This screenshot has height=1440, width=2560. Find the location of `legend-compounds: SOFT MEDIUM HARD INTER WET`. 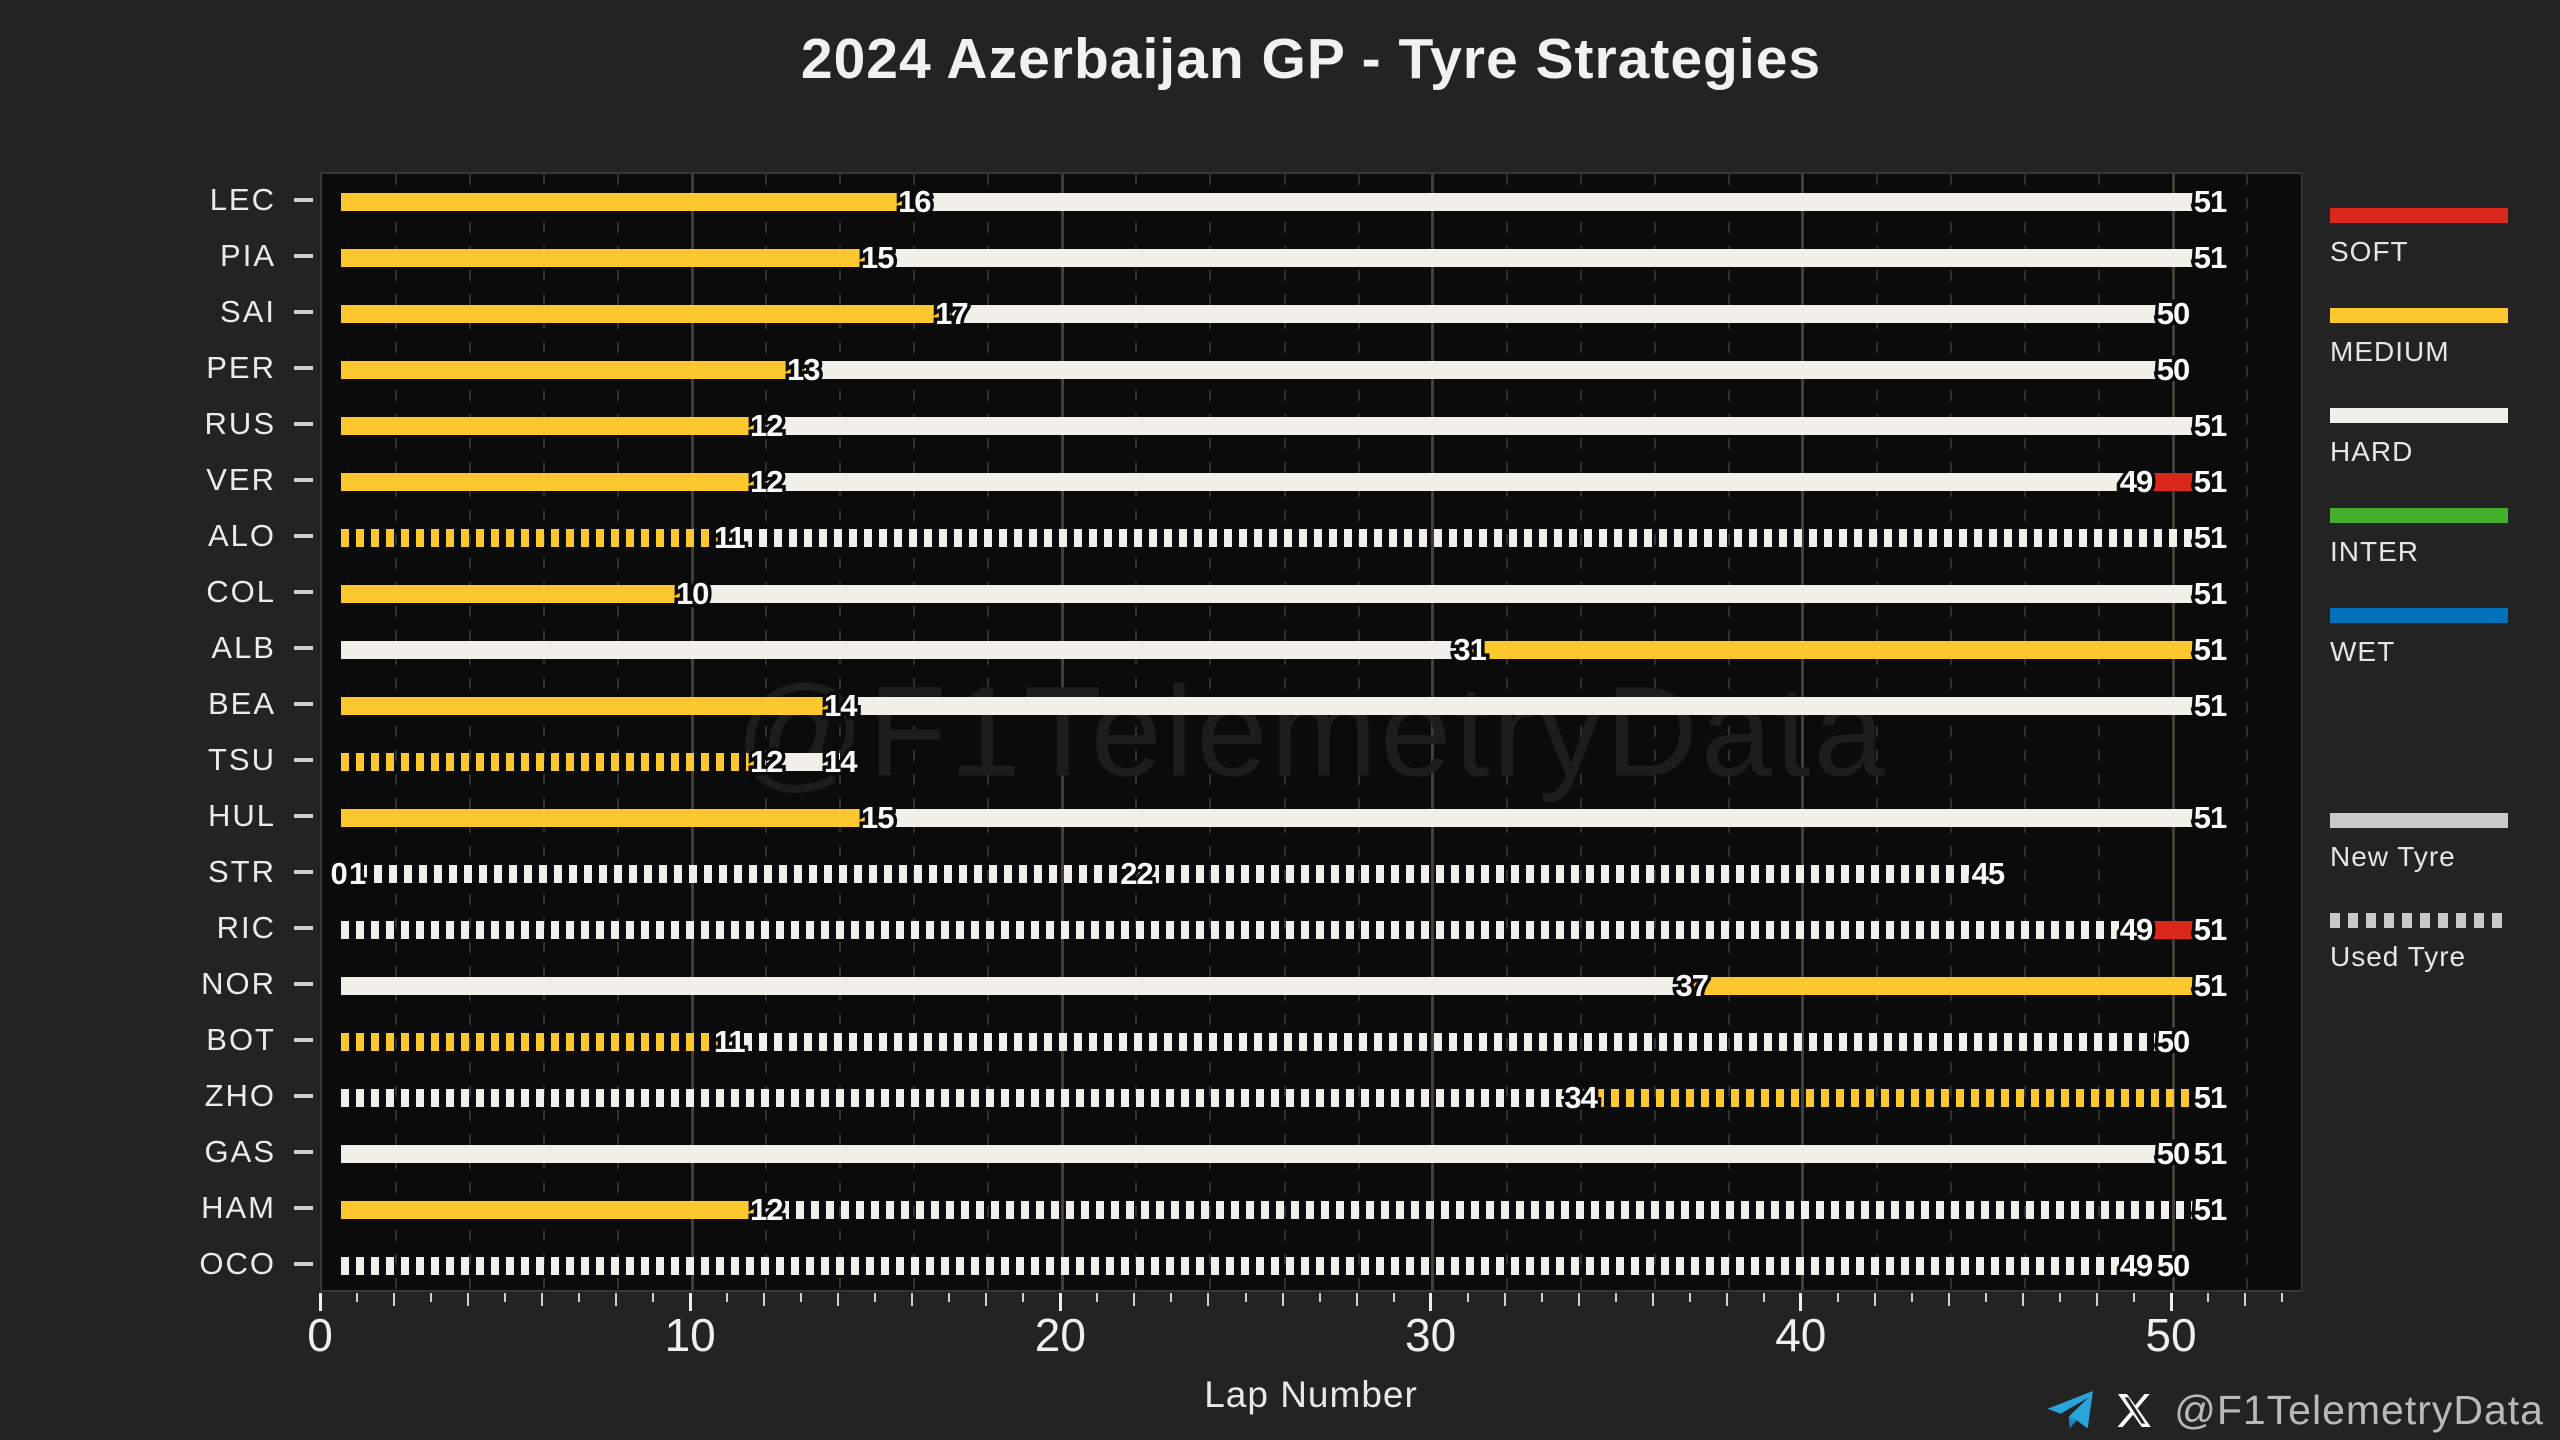

legend-compounds: SOFT MEDIUM HARD INTER WET is located at coordinates (2445, 458).